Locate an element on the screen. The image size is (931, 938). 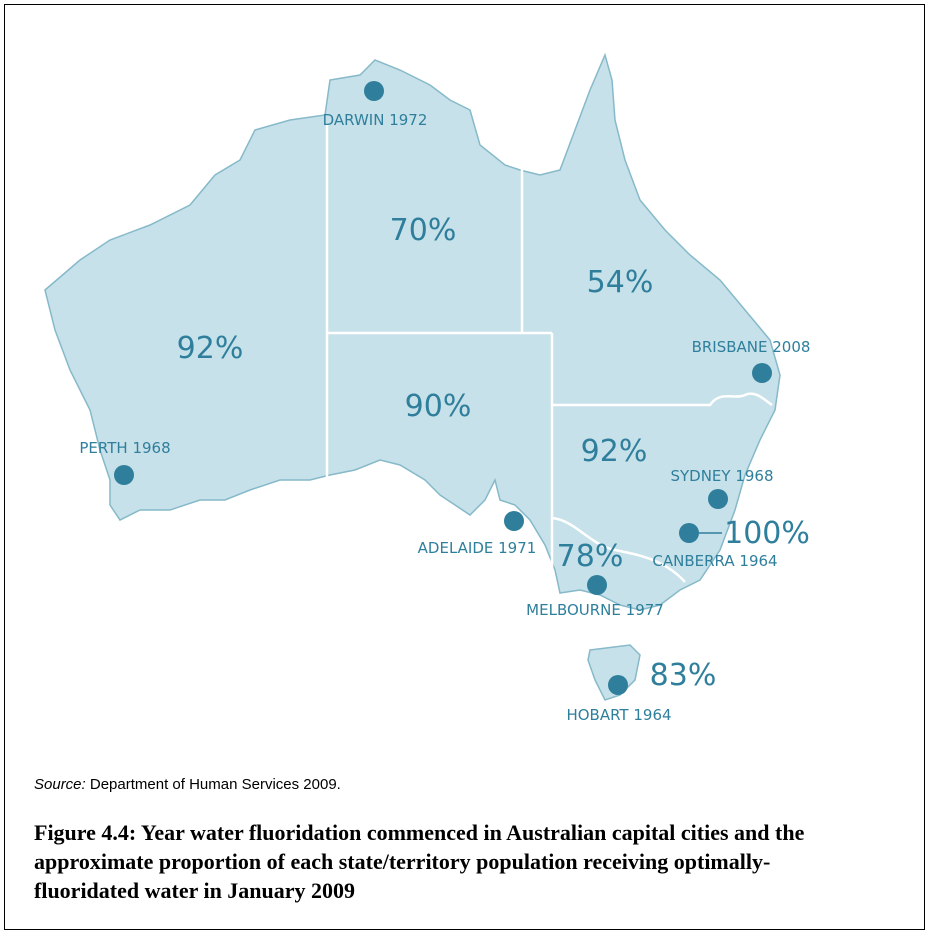
city-label: MELBOURNE 1977 is located at coordinates (595, 610).